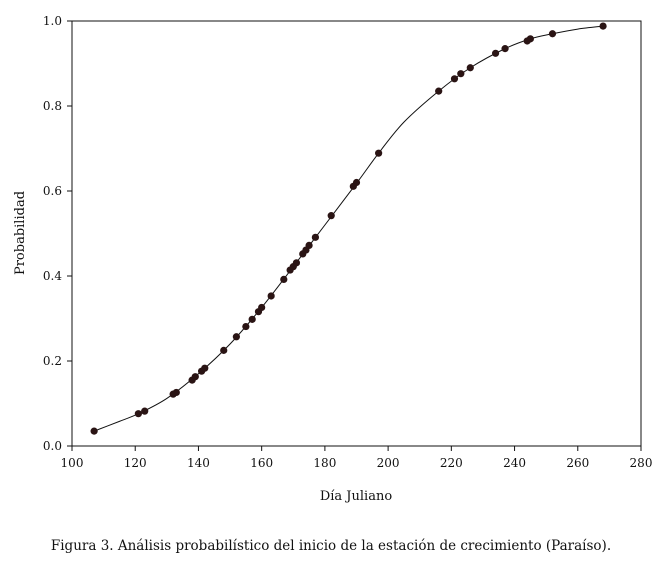 The height and width of the screenshot is (565, 662). What do you see at coordinates (52, 21) in the screenshot?
I see `y-tick-label: 1.0` at bounding box center [52, 21].